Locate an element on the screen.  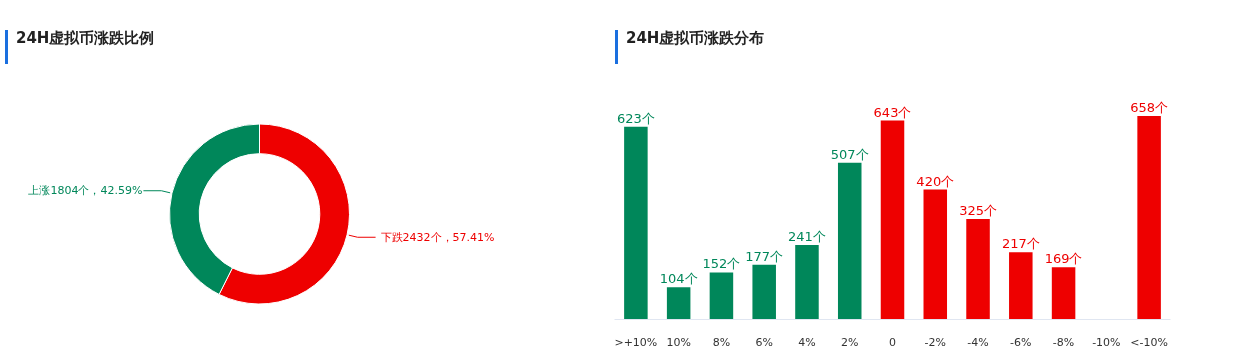
x-tick-label: -4% is located at coordinates (978, 341).